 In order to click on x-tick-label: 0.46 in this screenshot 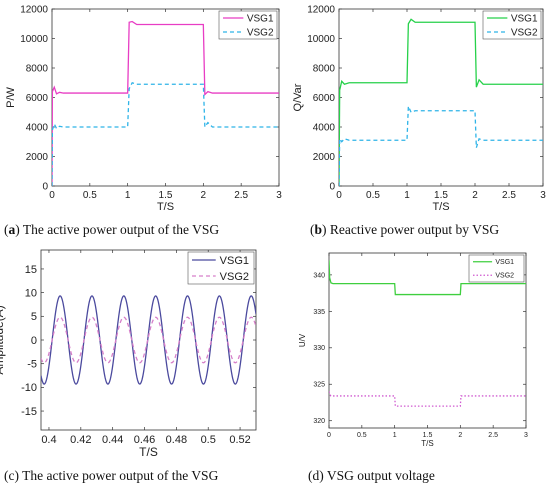, I will do `click(144, 440)`.